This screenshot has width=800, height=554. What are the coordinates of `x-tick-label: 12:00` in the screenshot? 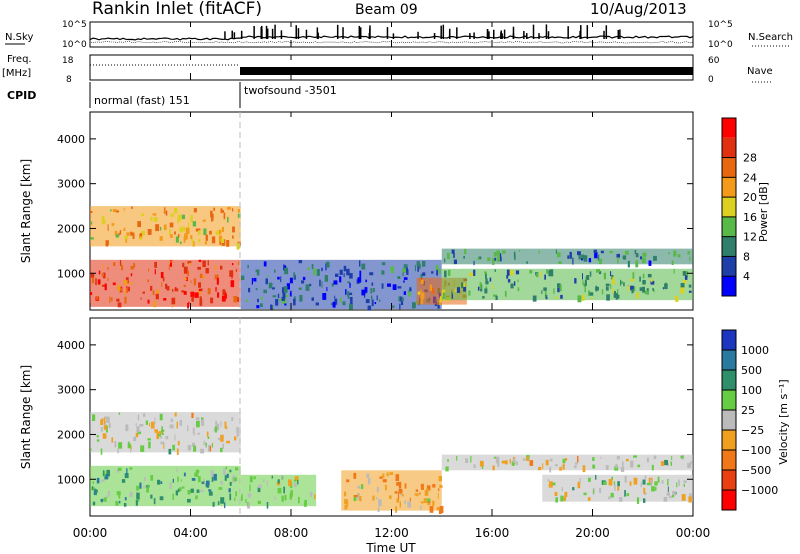 It's located at (391, 533).